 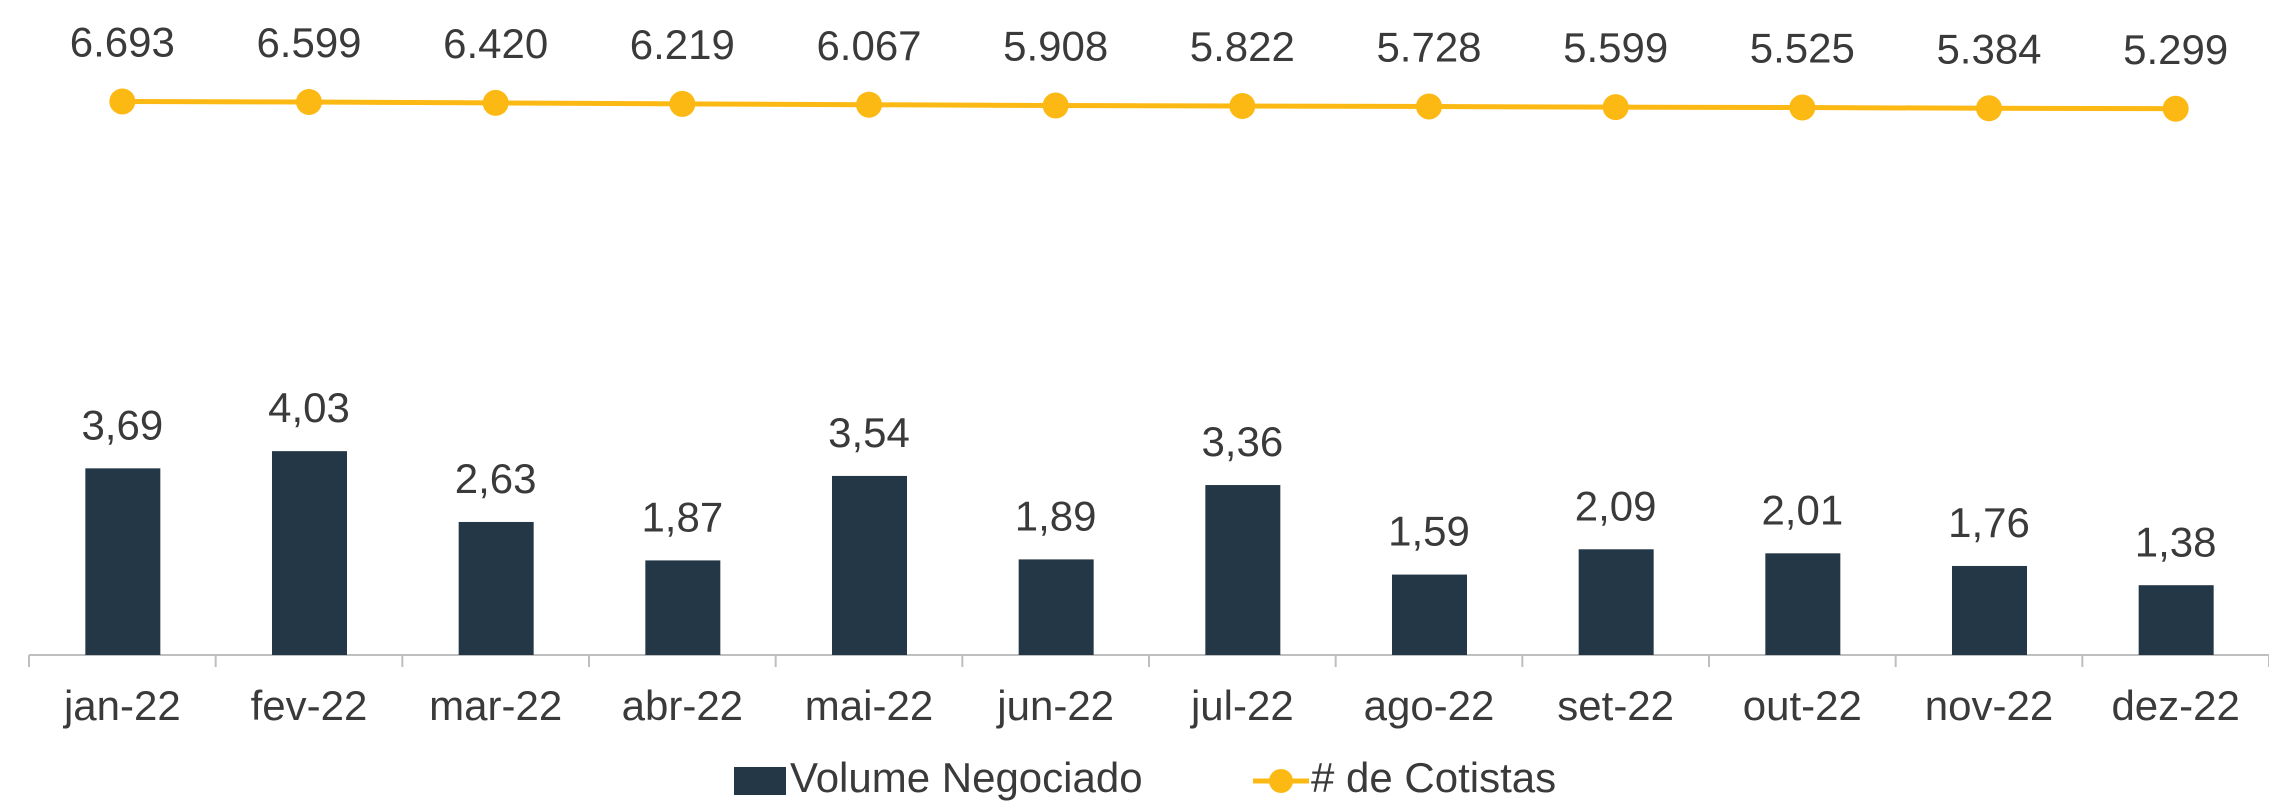 I want to click on x-tick-label: nov-22, so click(x=1989, y=705).